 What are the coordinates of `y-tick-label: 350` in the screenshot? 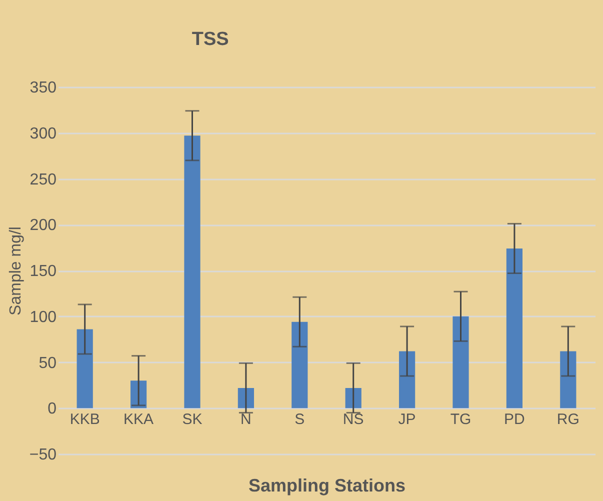 It's located at (43, 88).